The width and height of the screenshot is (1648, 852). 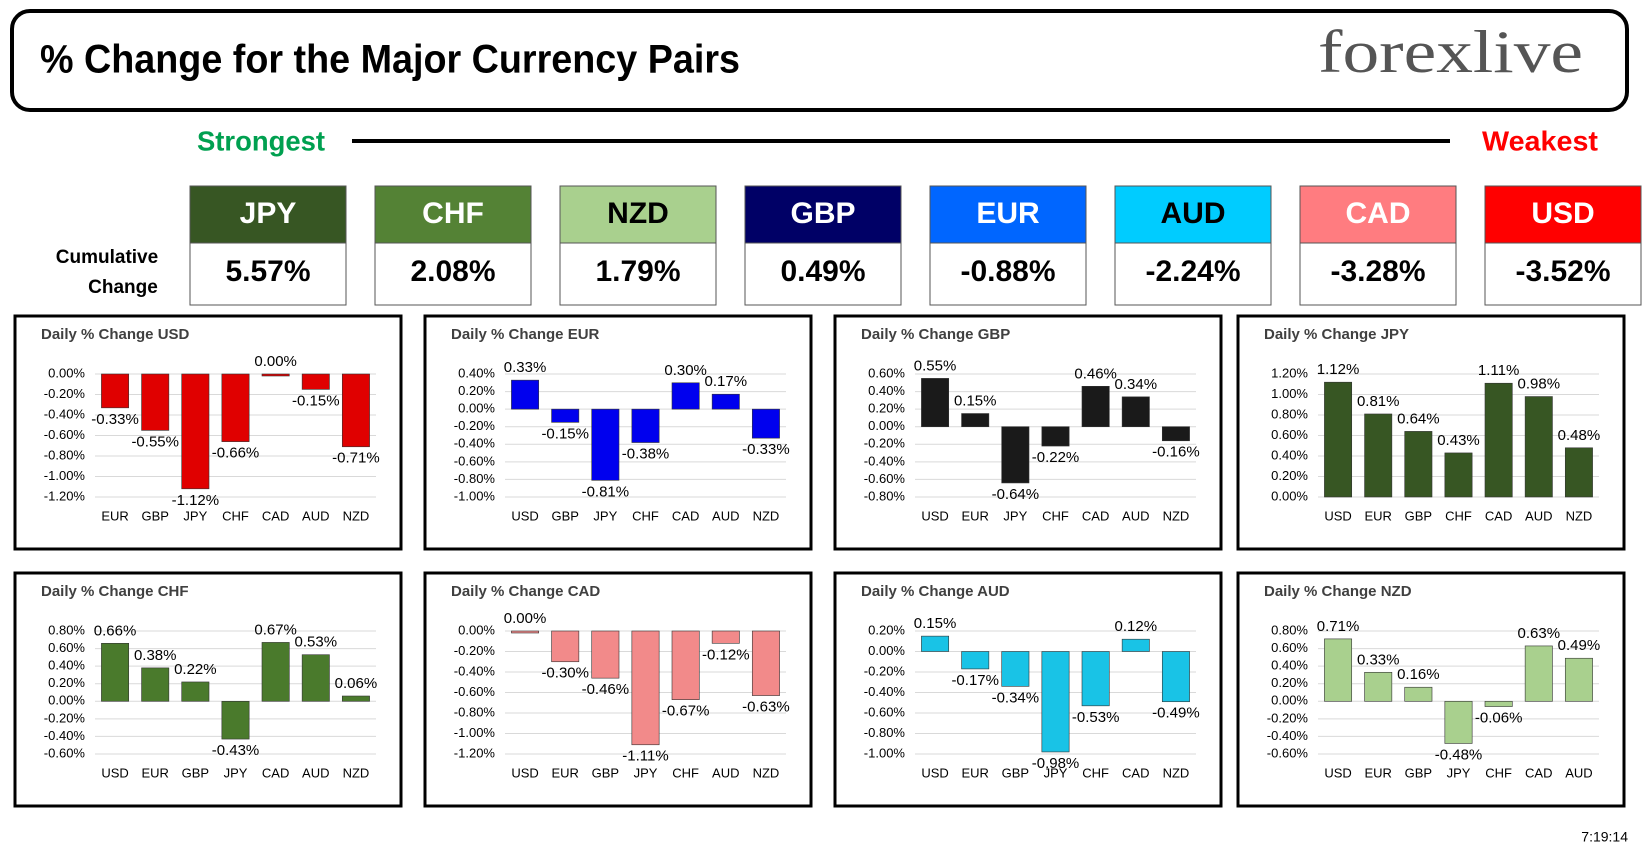 I want to click on value-label: -0.81%, so click(x=606, y=491).